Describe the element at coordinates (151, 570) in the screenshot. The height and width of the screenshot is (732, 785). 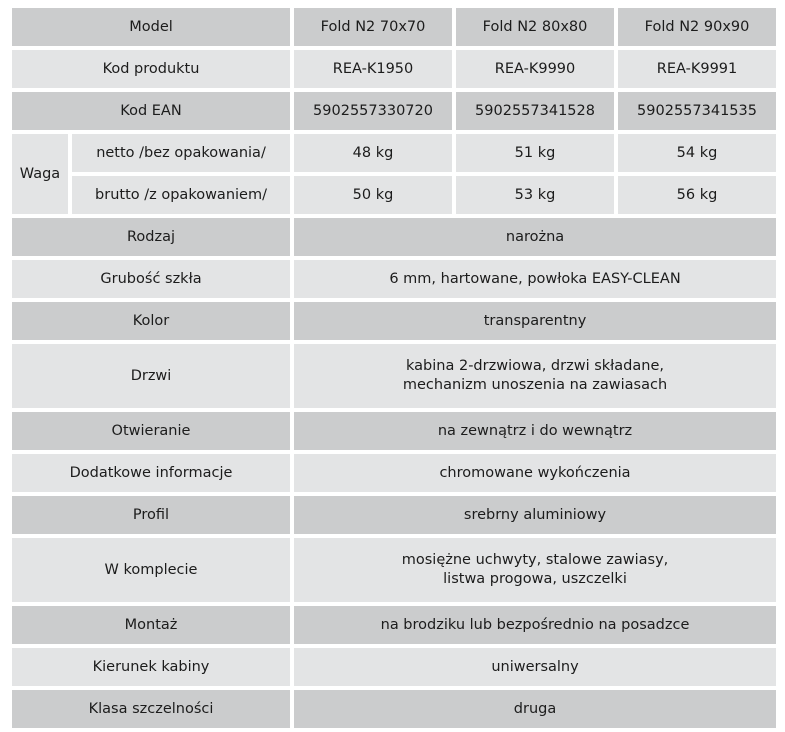
I see `row-label-w-komplecie: W komplecie` at that location.